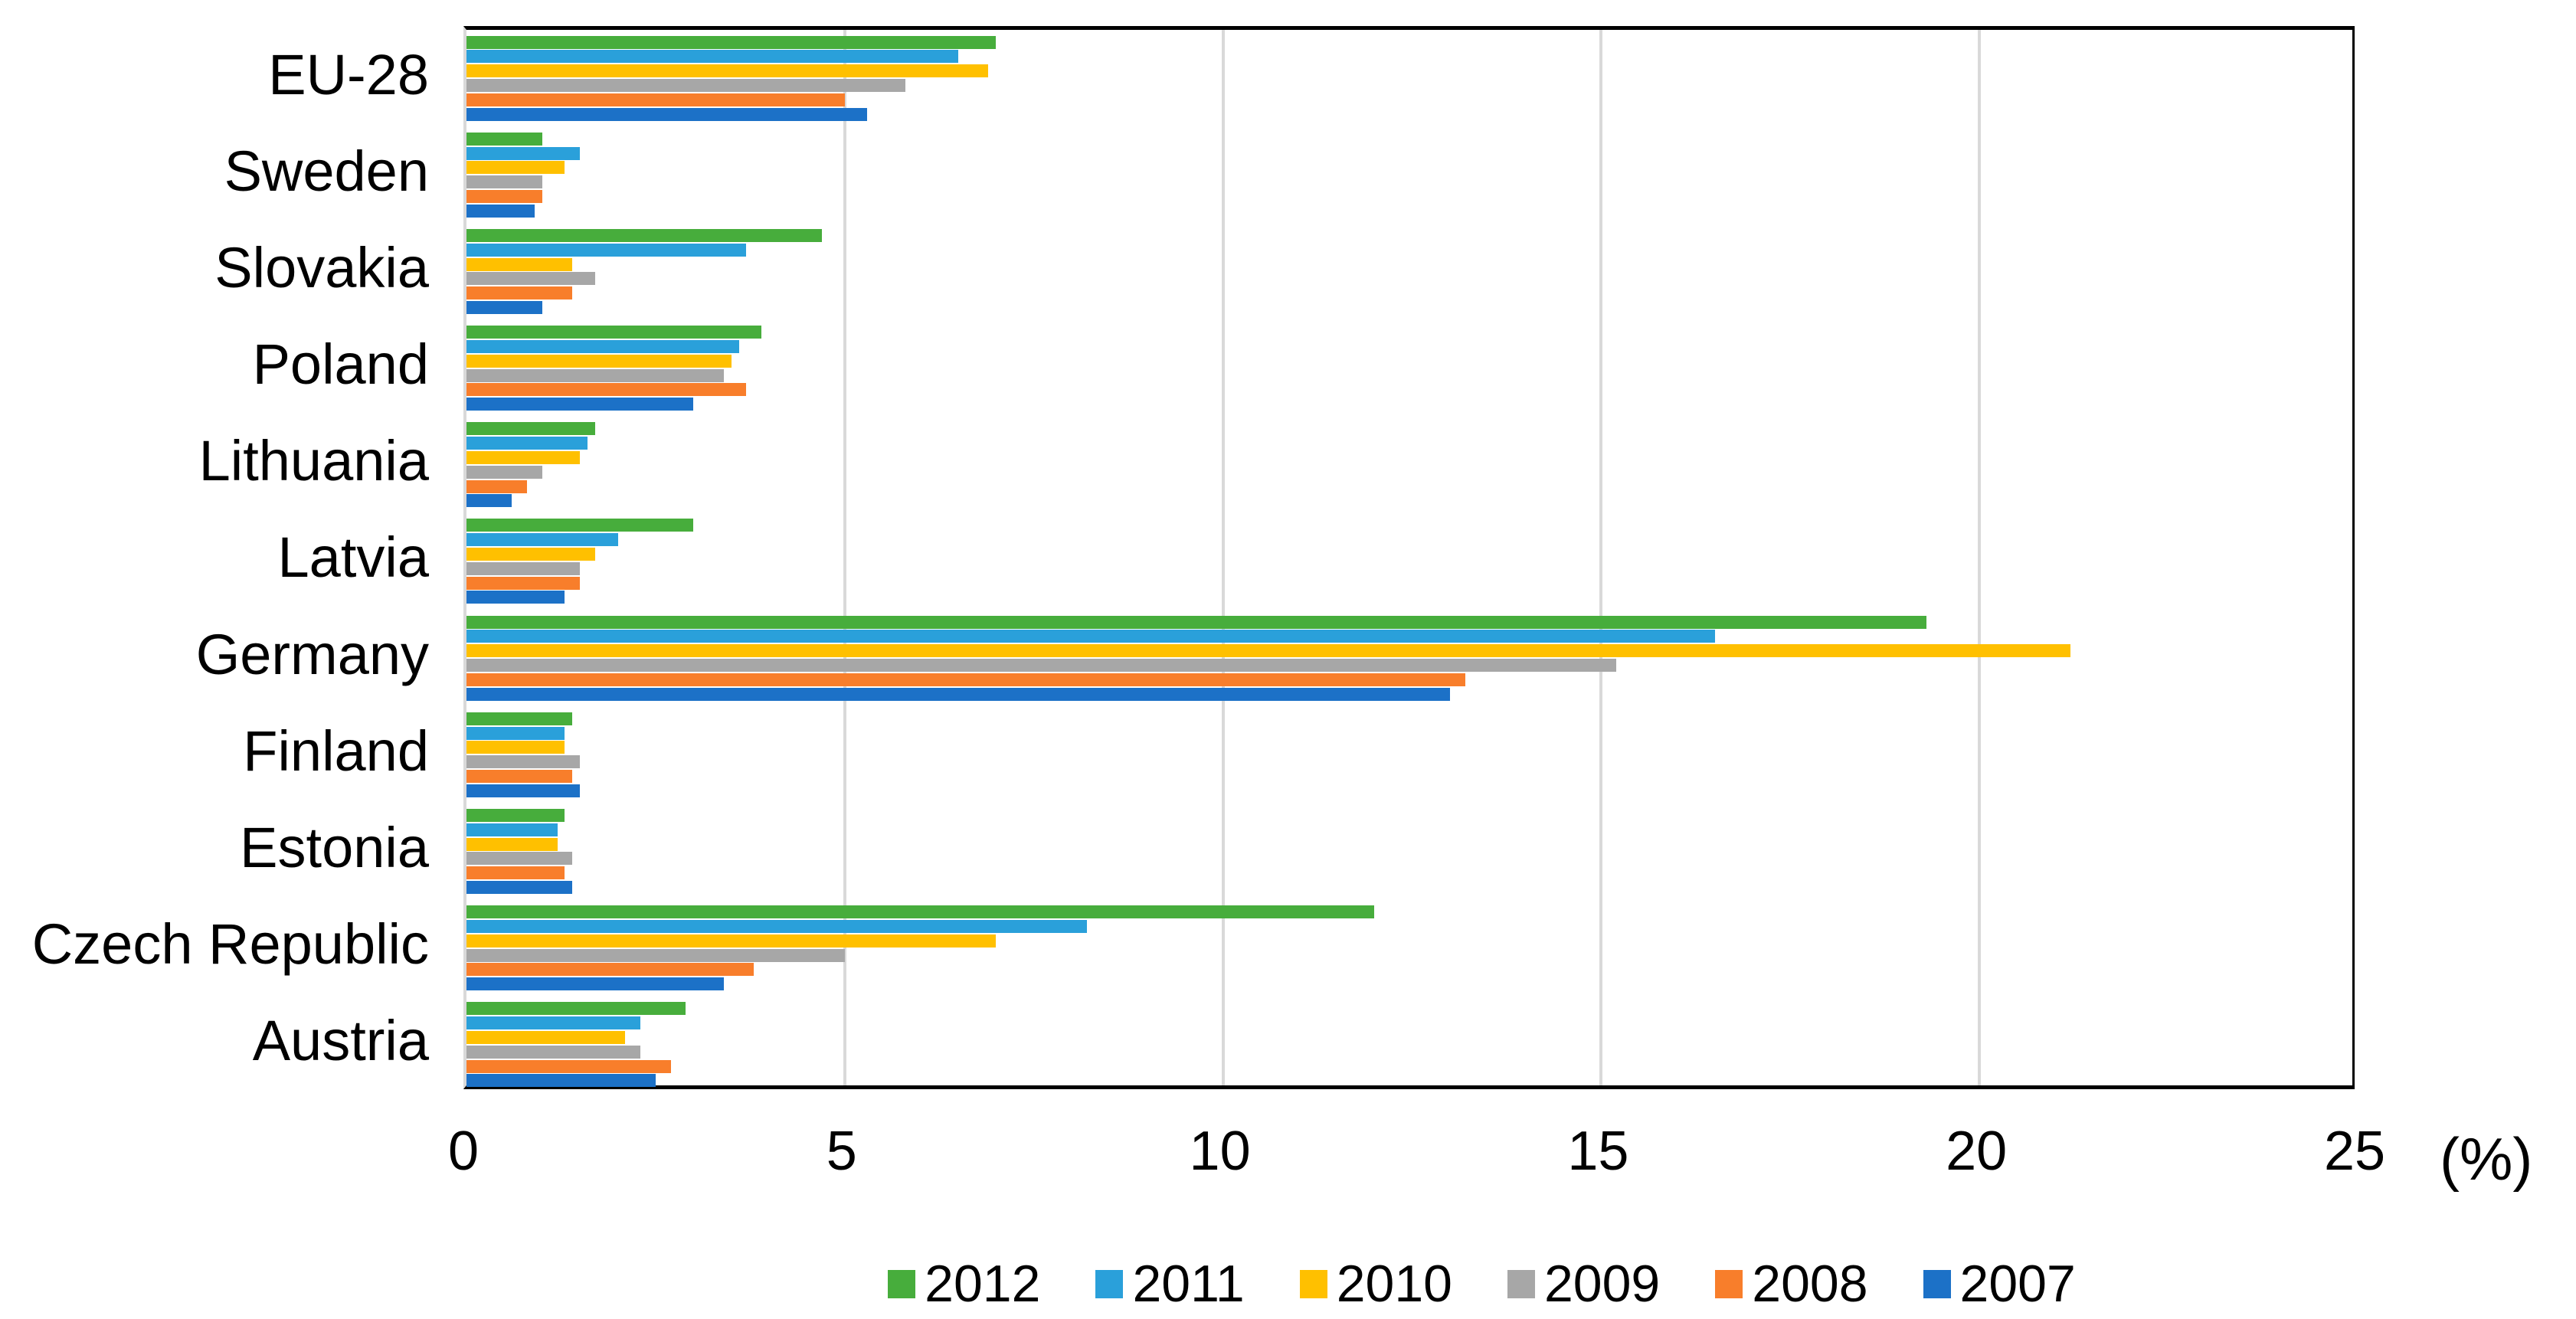 This screenshot has width=2576, height=1319. What do you see at coordinates (614, 332) in the screenshot?
I see `bar-2012-poland` at bounding box center [614, 332].